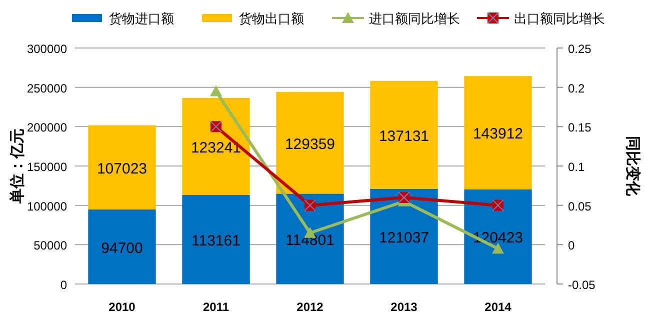 This screenshot has height=332, width=660. I want to click on legend-label: 进口额同比增长, so click(414, 18).